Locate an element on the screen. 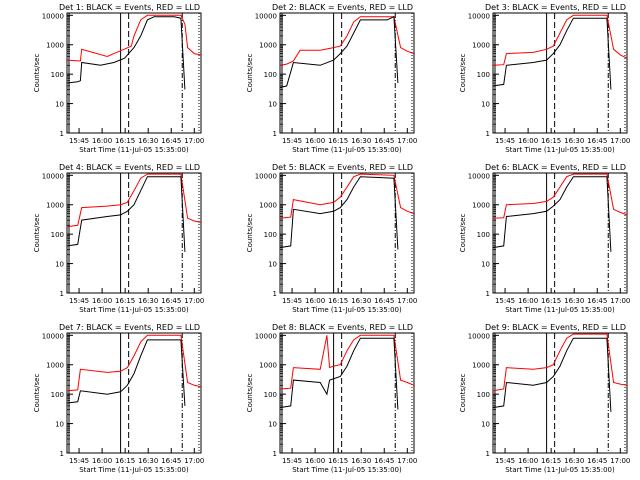 The width and height of the screenshot is (640, 480). panel-title: Det 4: BLACK = Events, RED = LLD is located at coordinates (129, 167).